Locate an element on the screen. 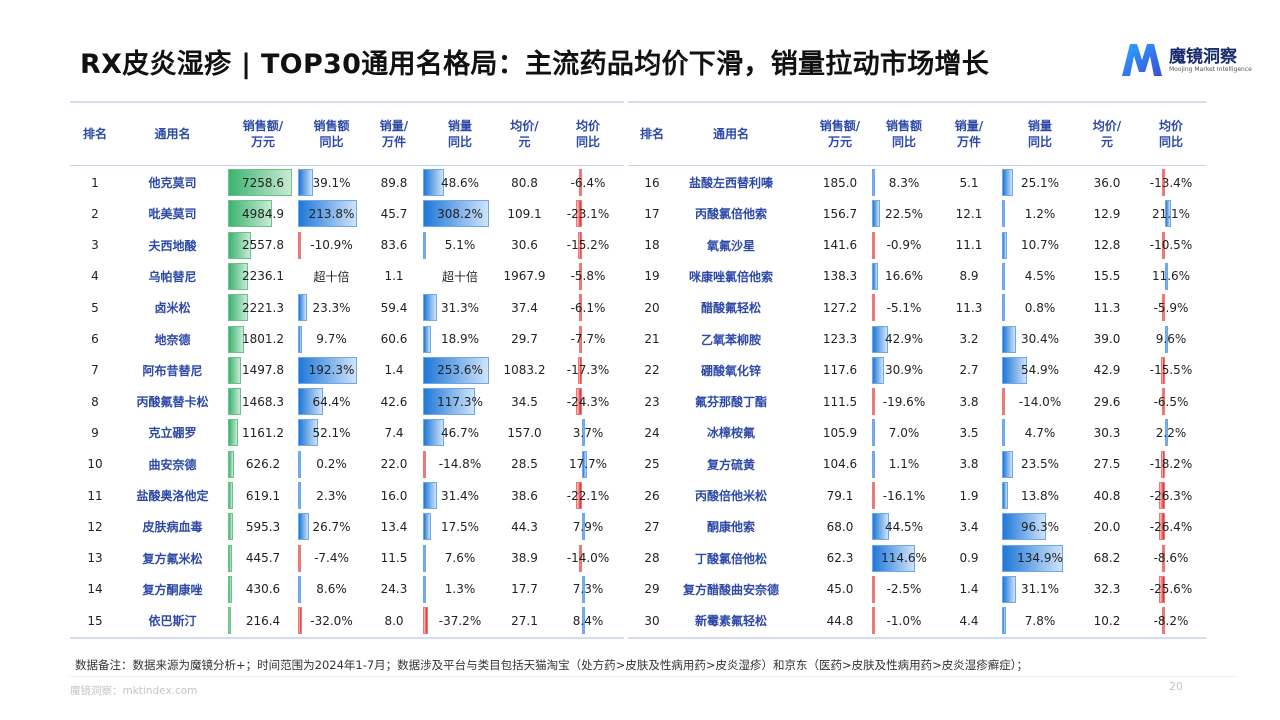 This screenshot has height=720, width=1280. column-header-volume: 销量/ 万件 is located at coordinates (394, 134).